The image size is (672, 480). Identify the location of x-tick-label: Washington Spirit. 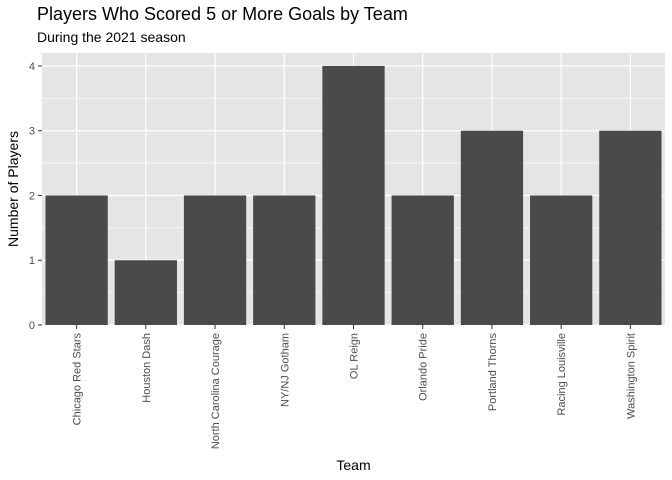
(631, 376).